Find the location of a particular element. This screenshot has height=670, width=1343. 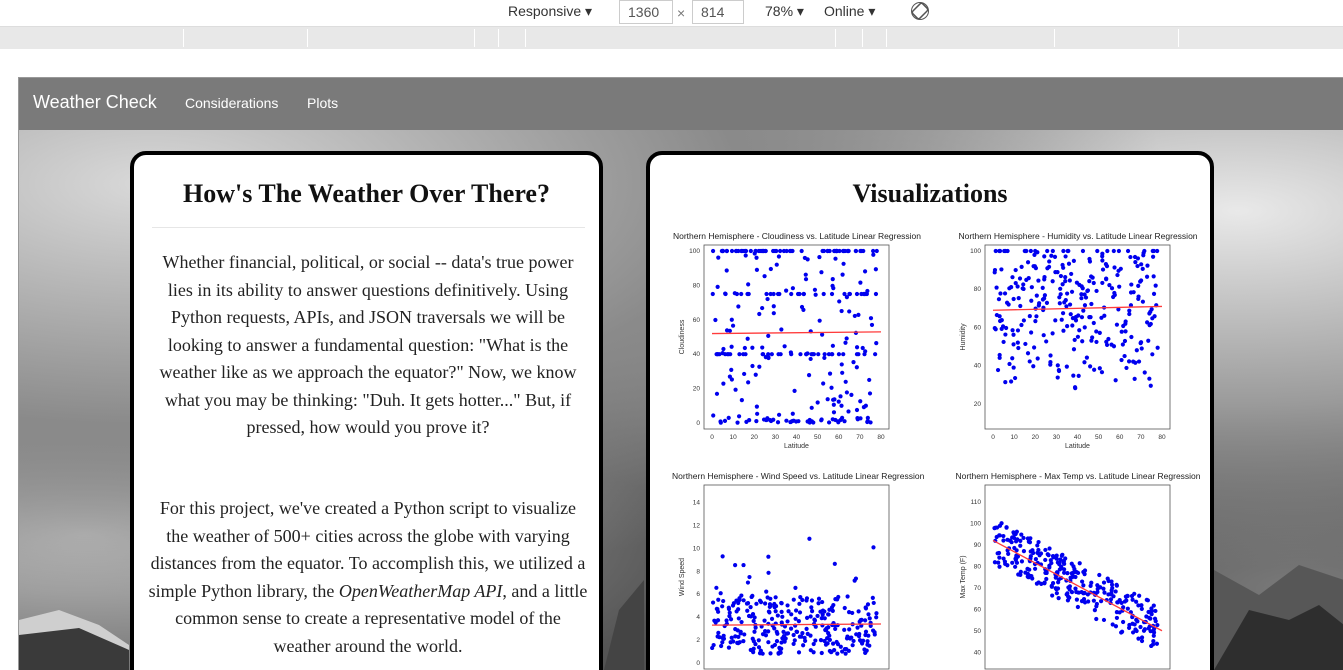

y-tick-label: 100 is located at coordinates (694, 251).